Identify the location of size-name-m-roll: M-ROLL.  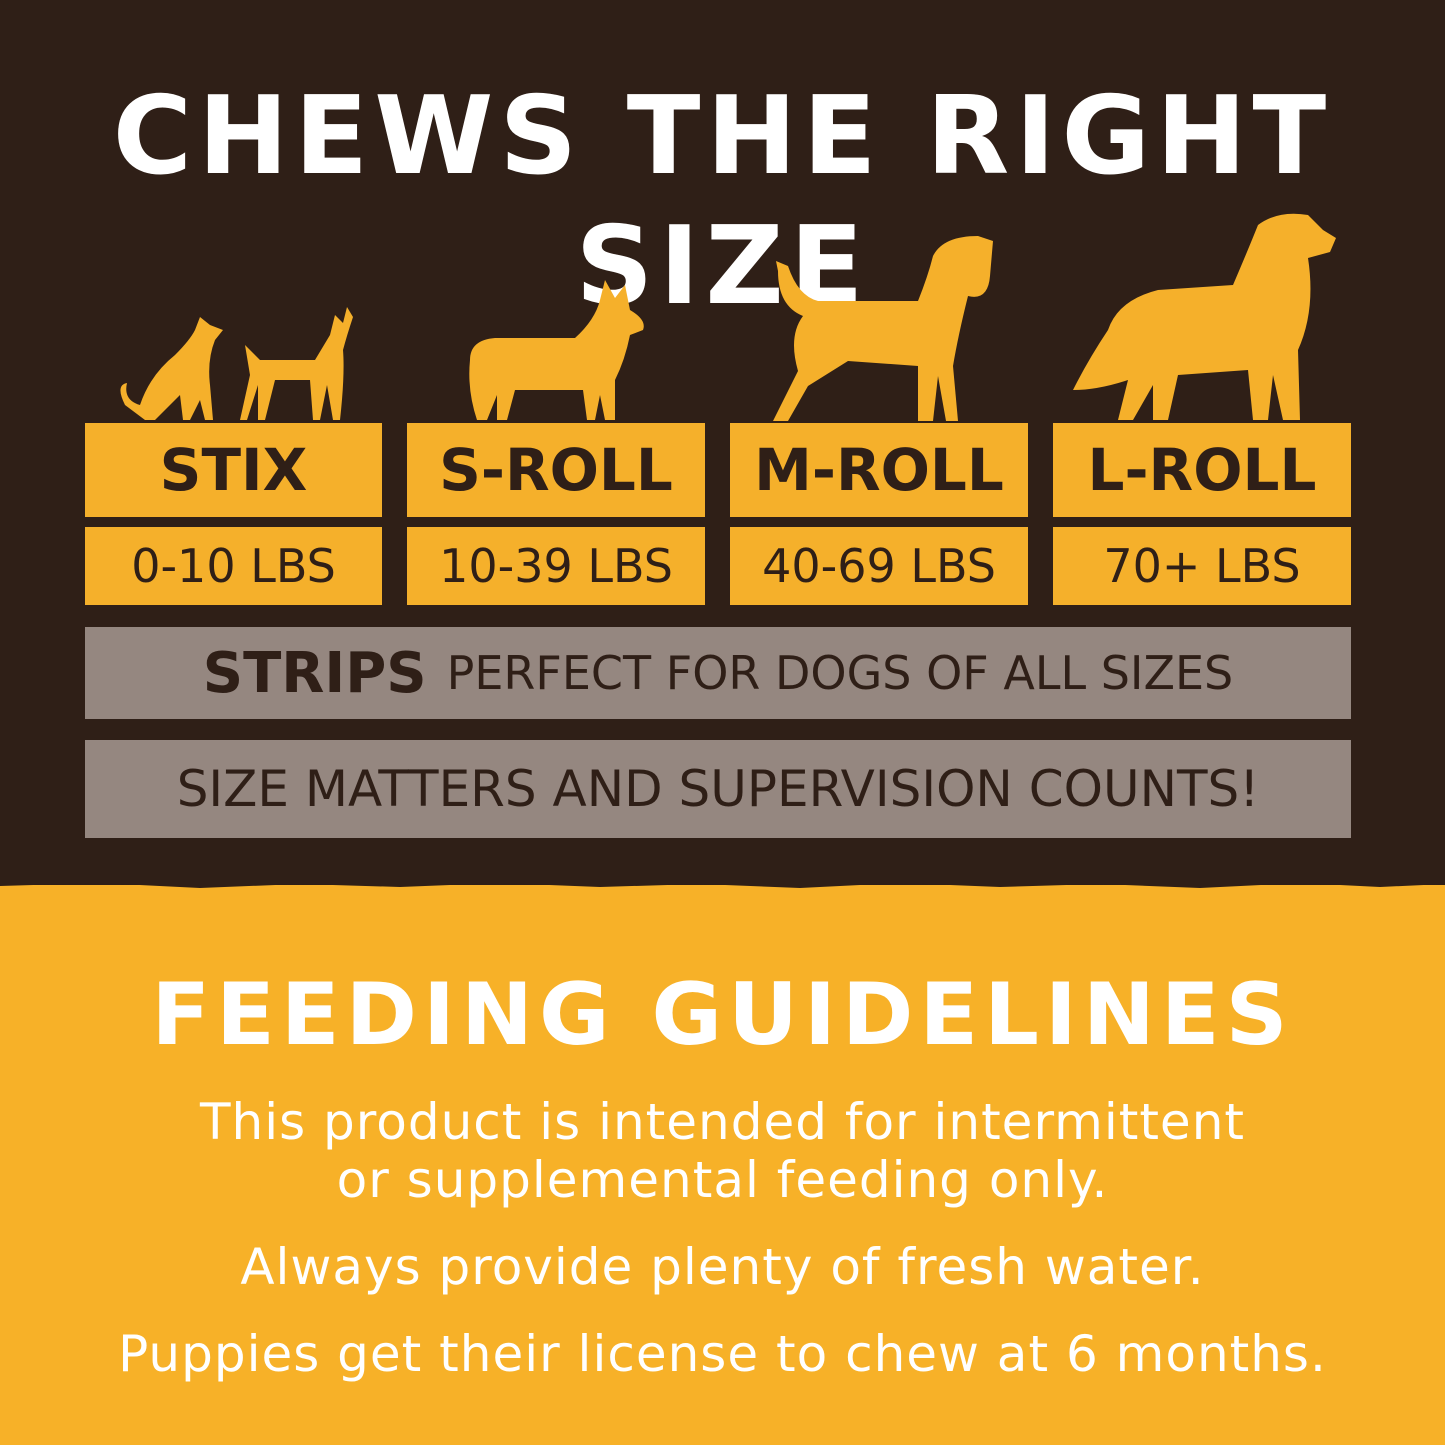
(879, 470).